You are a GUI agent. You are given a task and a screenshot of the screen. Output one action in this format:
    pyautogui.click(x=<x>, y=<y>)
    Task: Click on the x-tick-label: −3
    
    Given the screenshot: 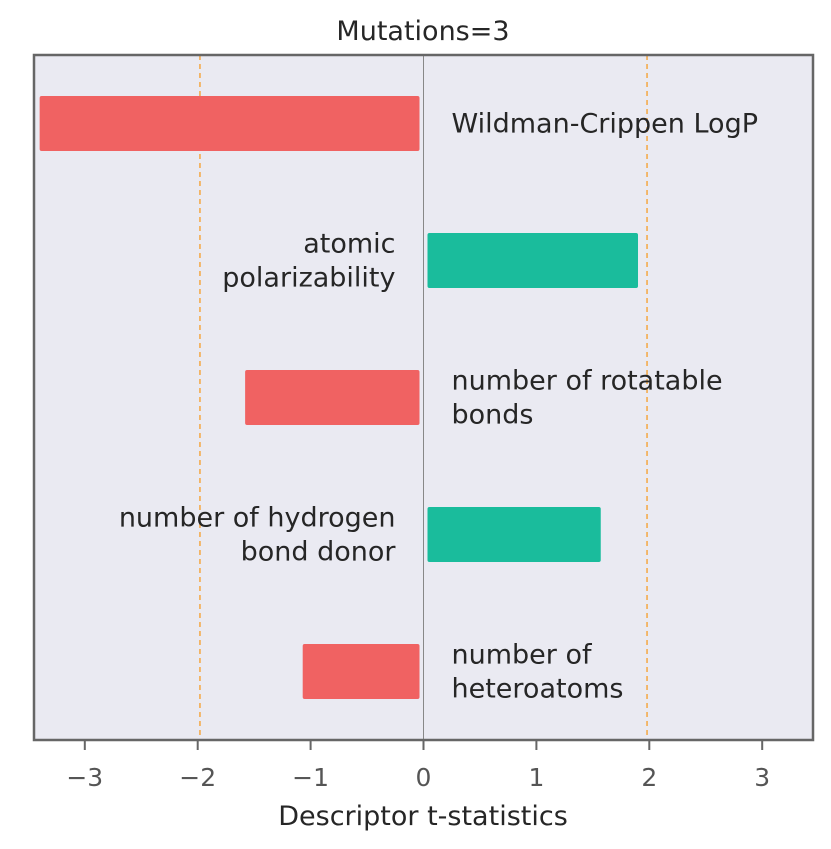 What is the action you would take?
    pyautogui.click(x=84, y=777)
    